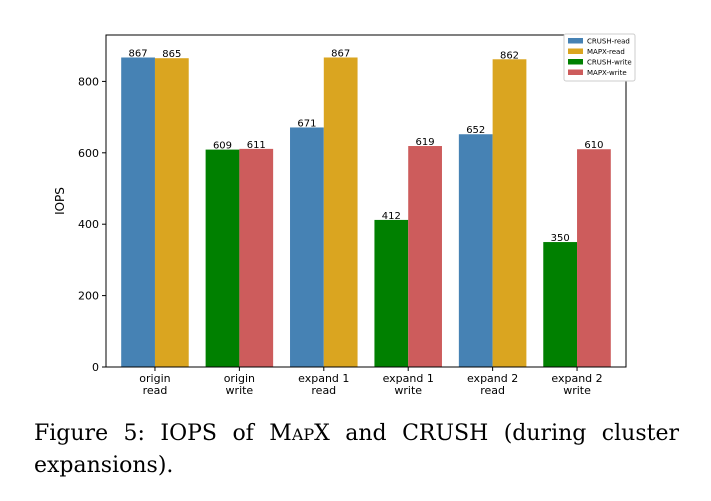  What do you see at coordinates (391, 216) in the screenshot?
I see `data-label-crush-write-4: 412` at bounding box center [391, 216].